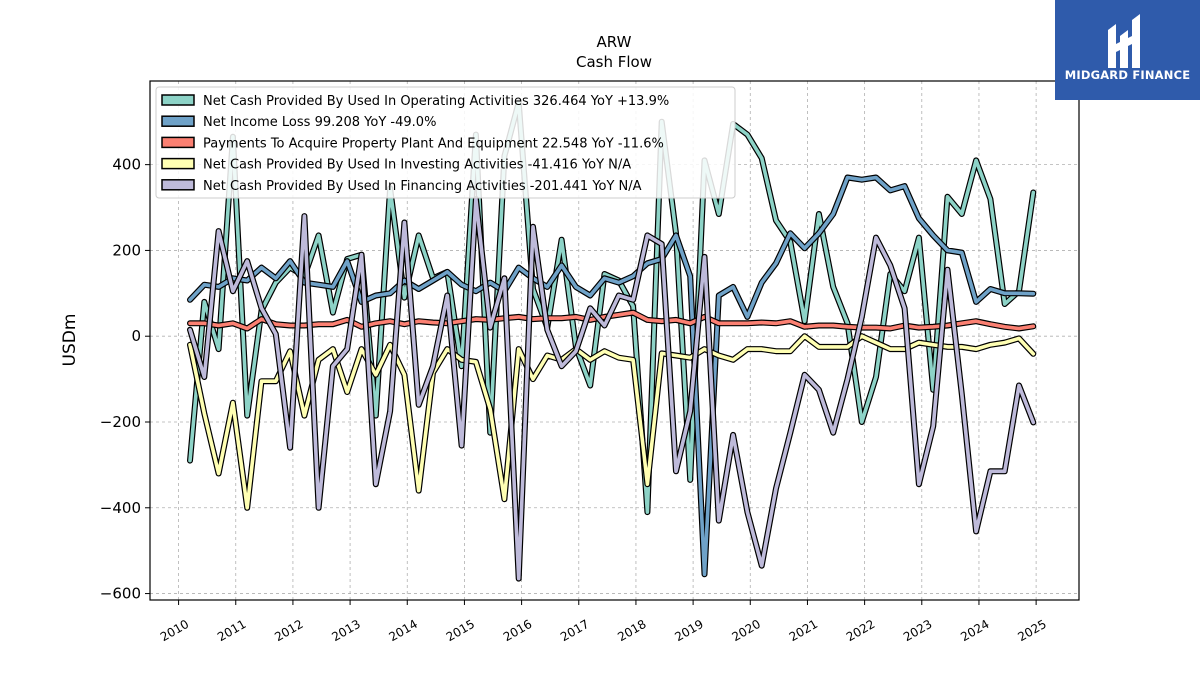  Describe the element at coordinates (517, 630) in the screenshot. I see `x-tick-label: 2016` at that location.